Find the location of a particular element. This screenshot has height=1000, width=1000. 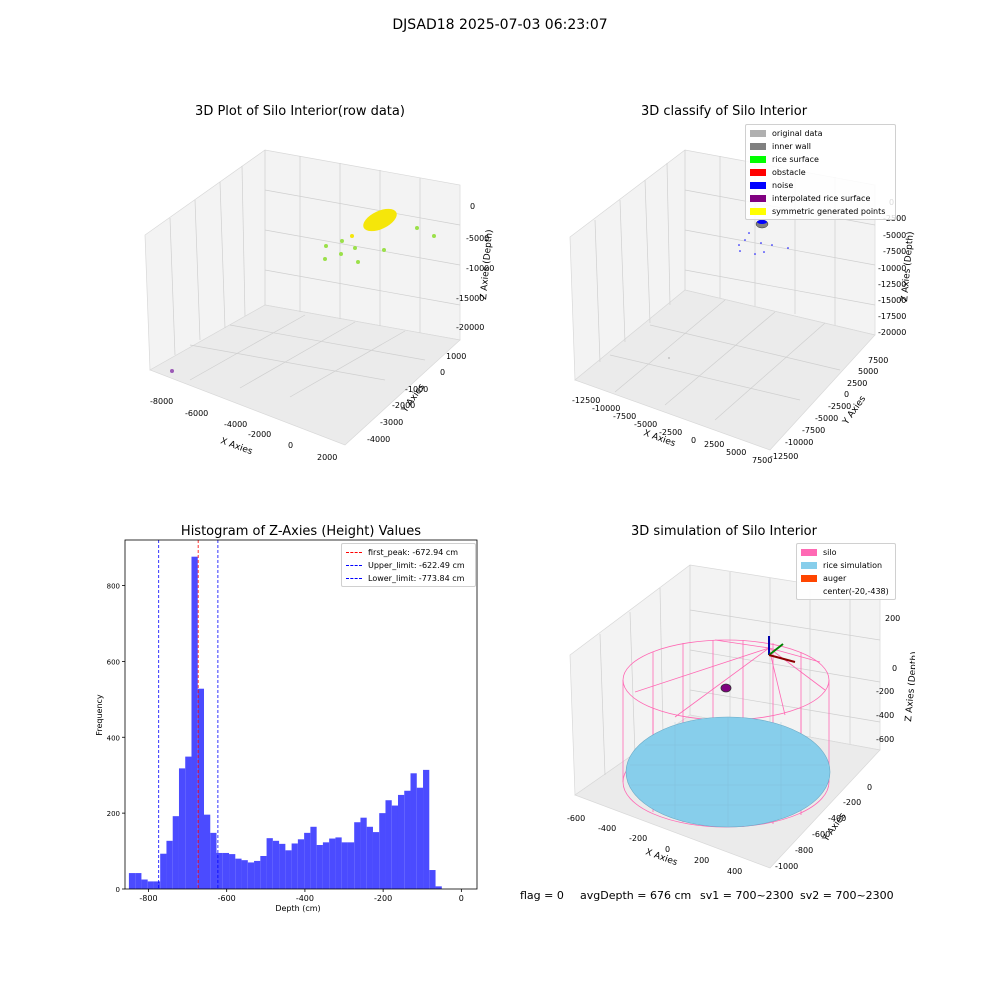

panel2-legend-label: rice surface is located at coordinates (795, 159).